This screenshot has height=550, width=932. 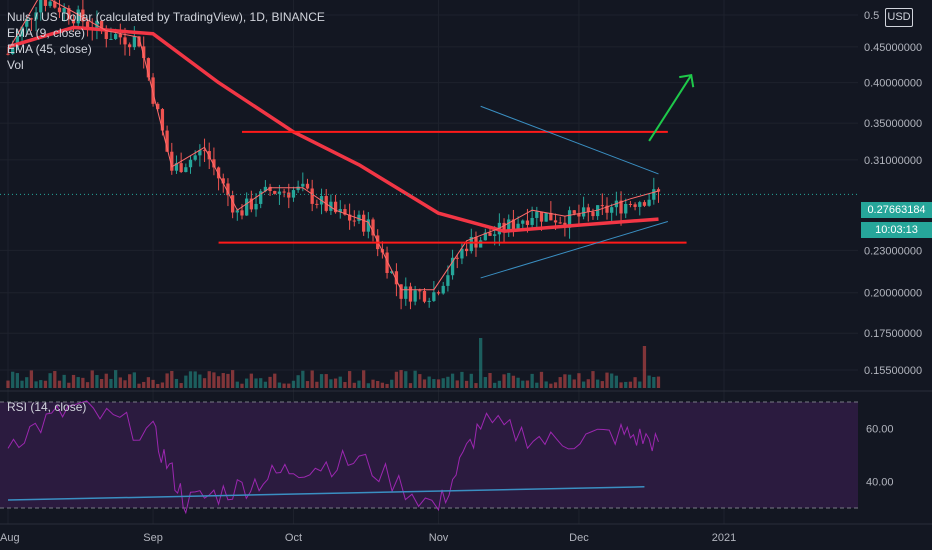 I want to click on currency-button: USD, so click(x=899, y=17).